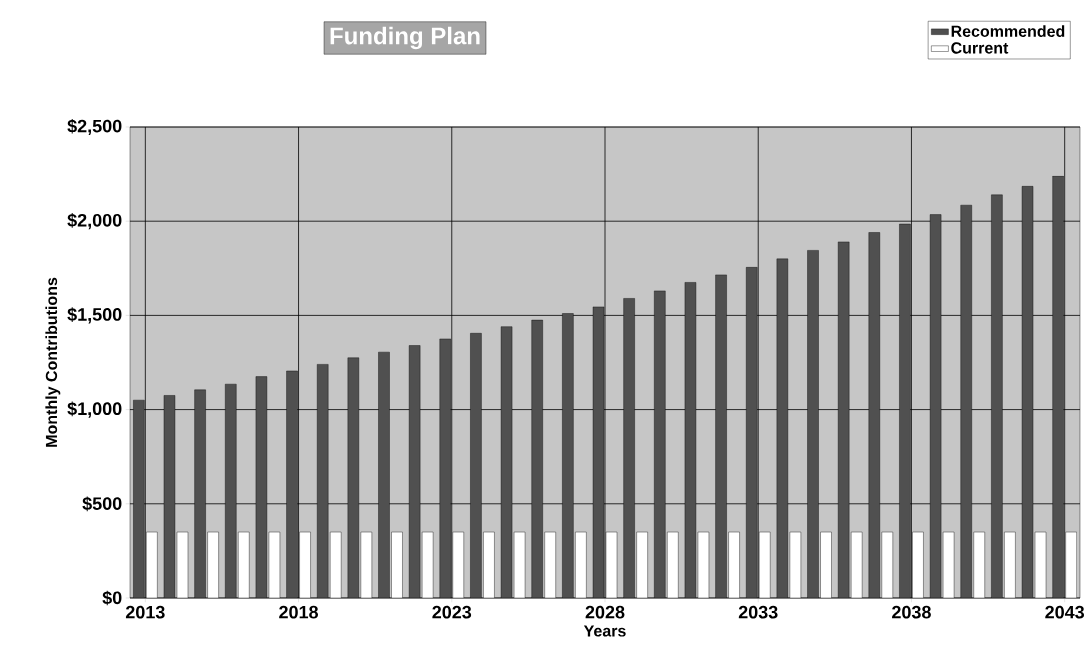 The image size is (1088, 672). What do you see at coordinates (405, 38) in the screenshot?
I see `chart-title: Funding Plan` at bounding box center [405, 38].